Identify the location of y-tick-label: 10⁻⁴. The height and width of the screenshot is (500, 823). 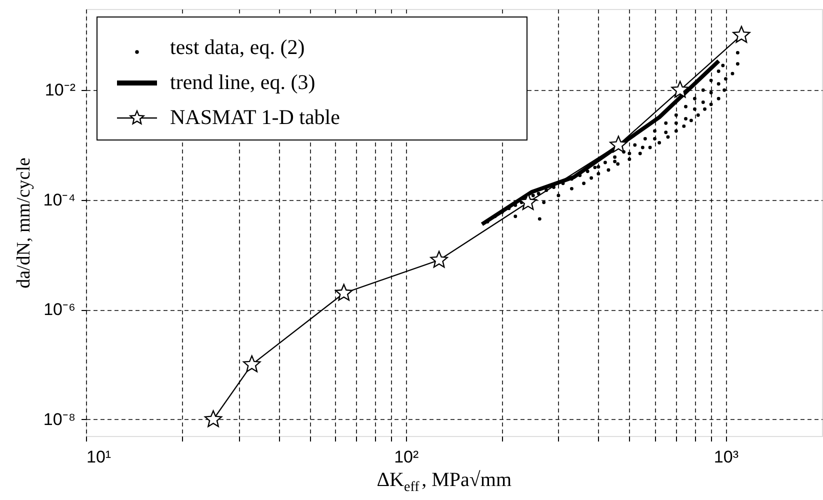
(59, 200).